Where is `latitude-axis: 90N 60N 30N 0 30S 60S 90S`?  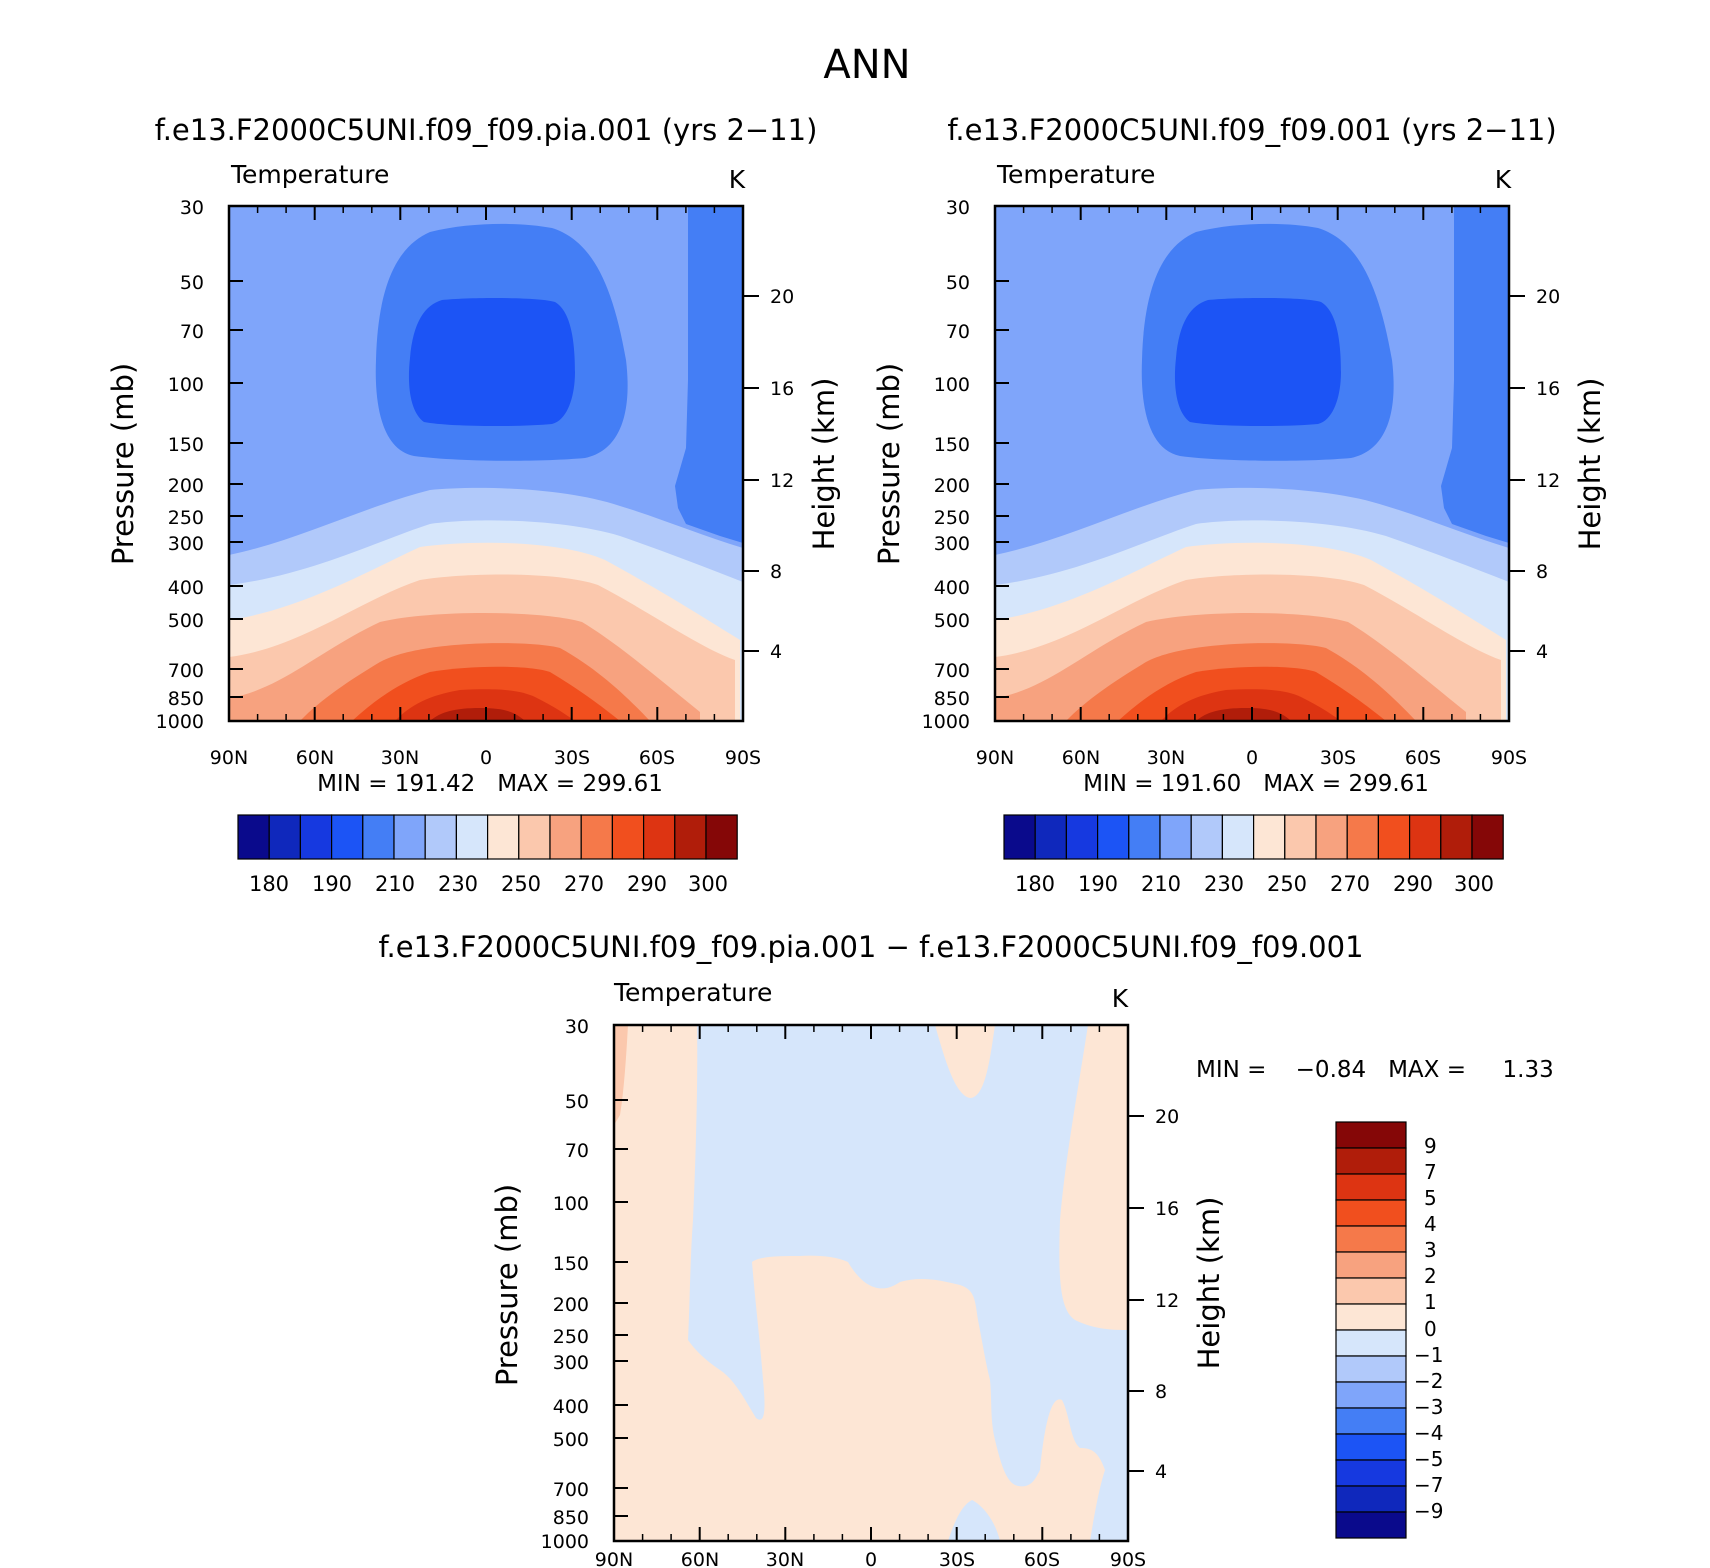 latitude-axis: 90N 60N 30N 0 30S 60S 90S is located at coordinates (485, 487).